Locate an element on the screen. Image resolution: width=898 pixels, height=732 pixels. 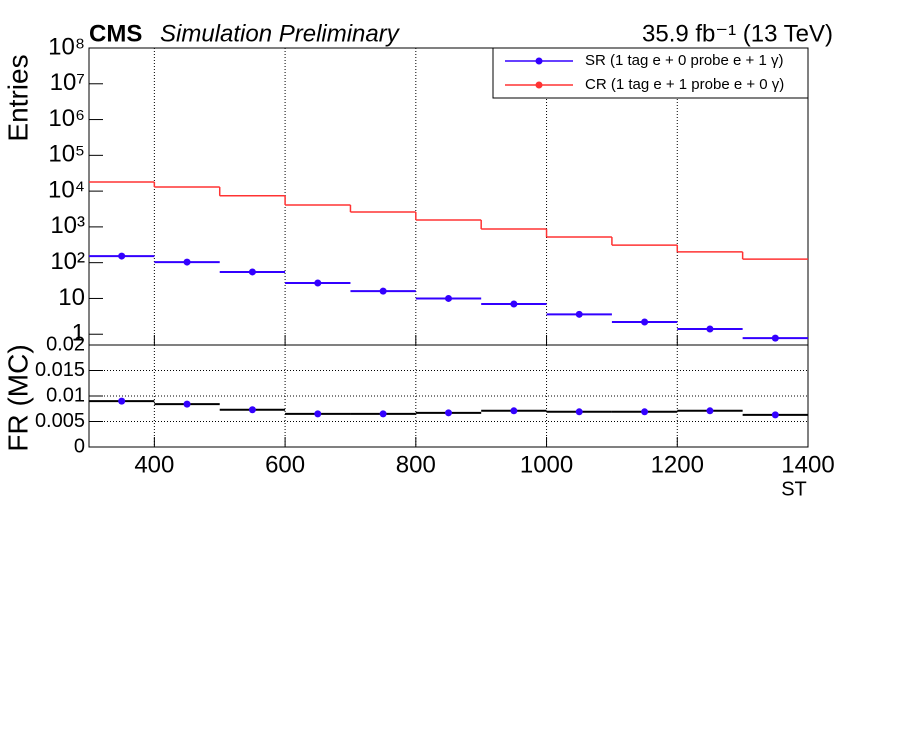
y-tick-label: 0.005 is located at coordinates (60, 421).